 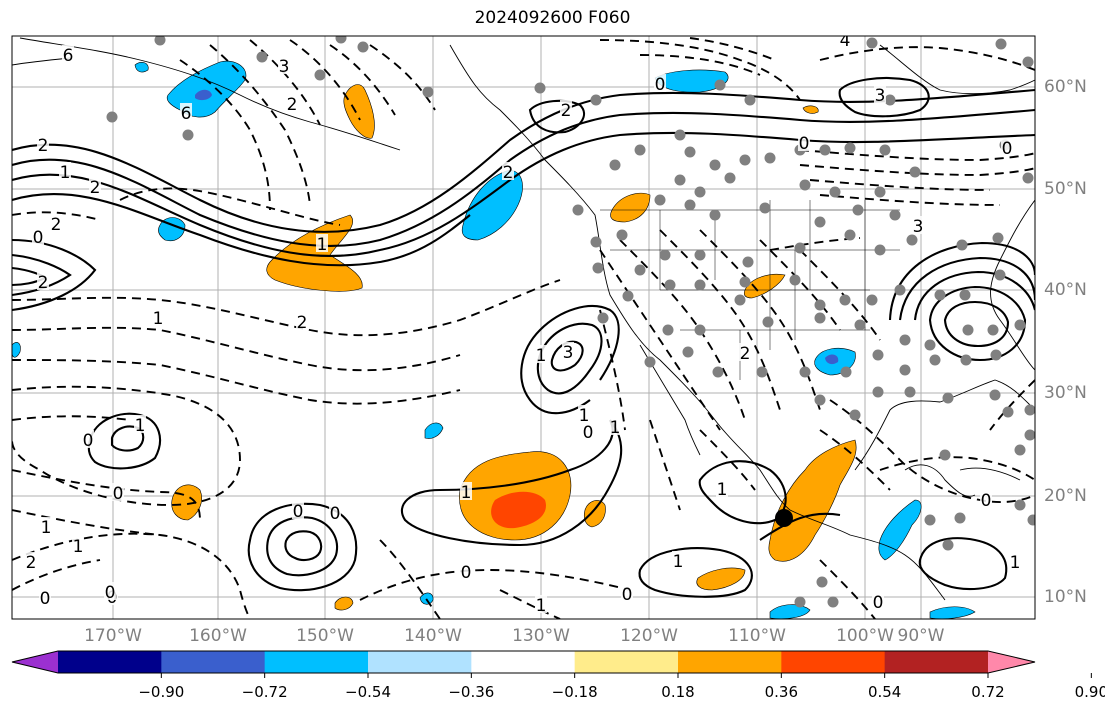 What do you see at coordinates (35, 662) in the screenshot?
I see `colorbar-extend-low` at bounding box center [35, 662].